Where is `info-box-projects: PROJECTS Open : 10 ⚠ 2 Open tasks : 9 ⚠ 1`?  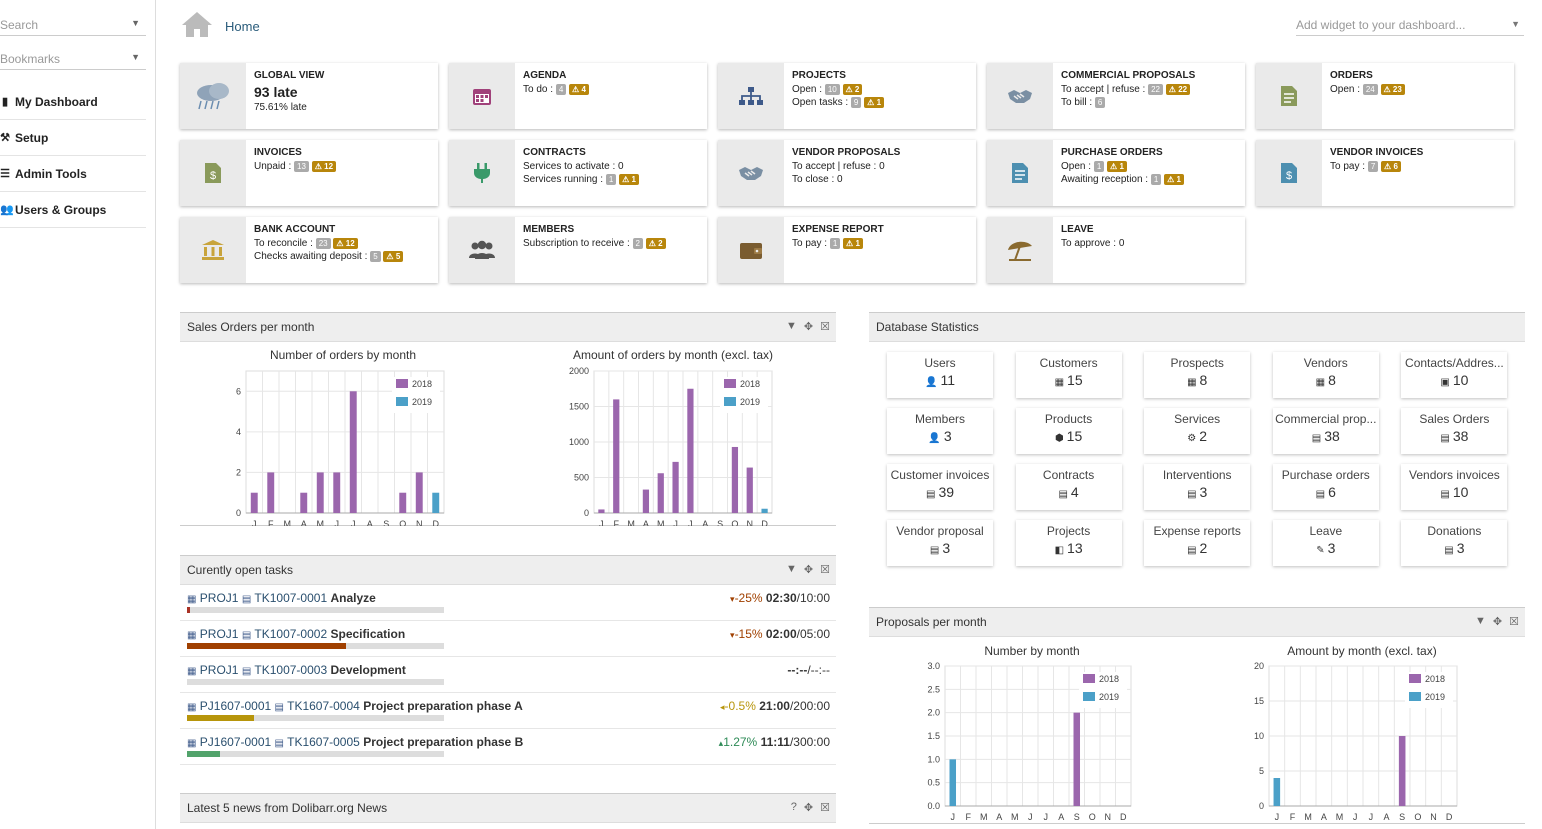
info-box-projects: PROJECTS Open : 10 ⚠ 2 Open tasks : 9 ⚠ 1 is located at coordinates (847, 96).